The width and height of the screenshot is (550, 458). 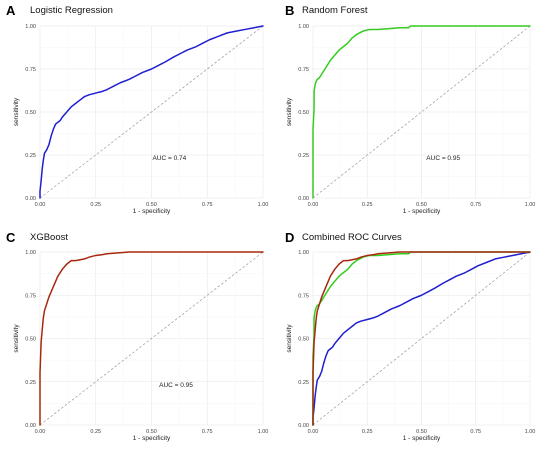 What do you see at coordinates (289, 237) in the screenshot?
I see `panel-label: D` at bounding box center [289, 237].